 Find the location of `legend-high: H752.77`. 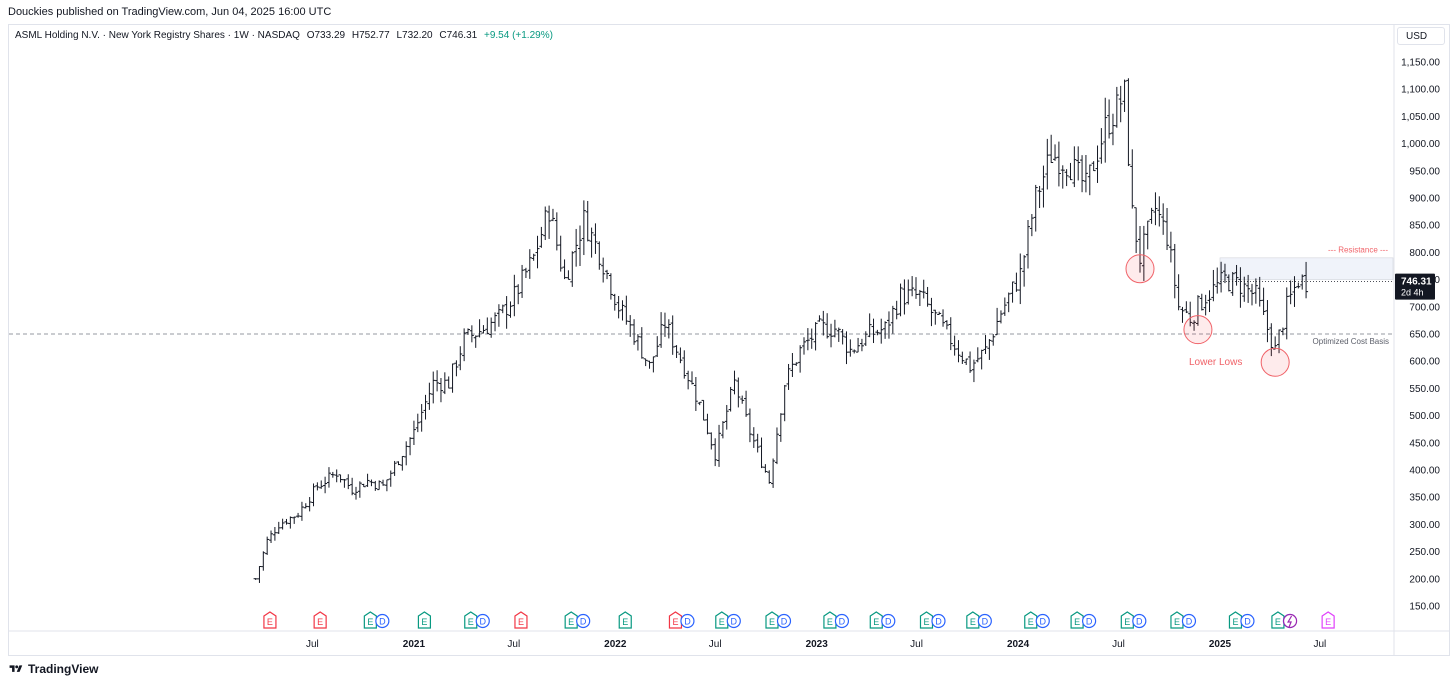

legend-high: H752.77 is located at coordinates (370, 35).